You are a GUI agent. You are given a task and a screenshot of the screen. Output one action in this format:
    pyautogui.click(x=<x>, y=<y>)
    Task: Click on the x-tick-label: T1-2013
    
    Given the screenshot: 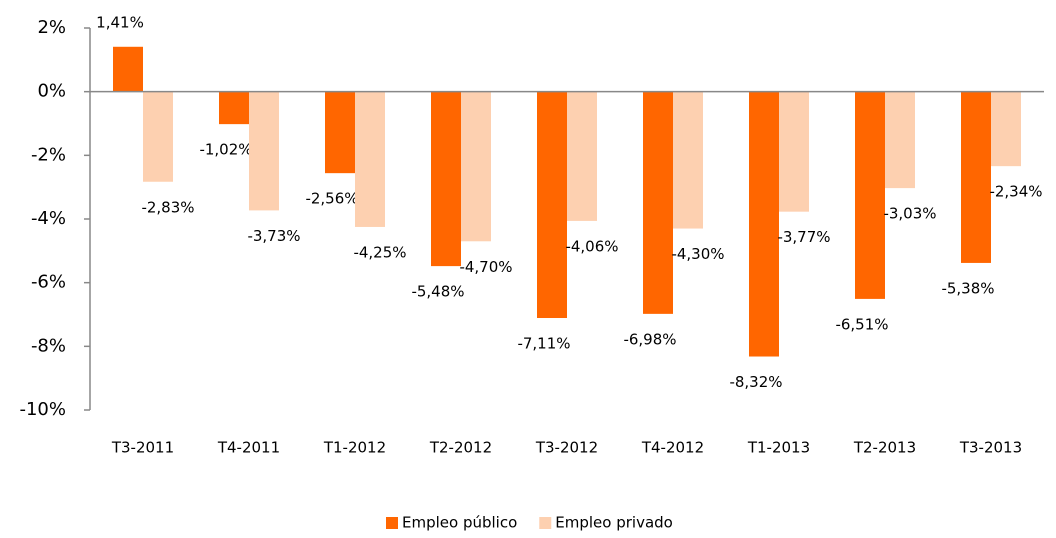 What is the action you would take?
    pyautogui.click(x=778, y=448)
    